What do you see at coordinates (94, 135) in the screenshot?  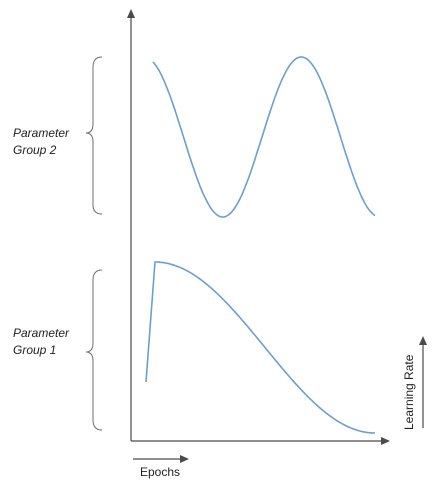 I see `group-2-brace` at bounding box center [94, 135].